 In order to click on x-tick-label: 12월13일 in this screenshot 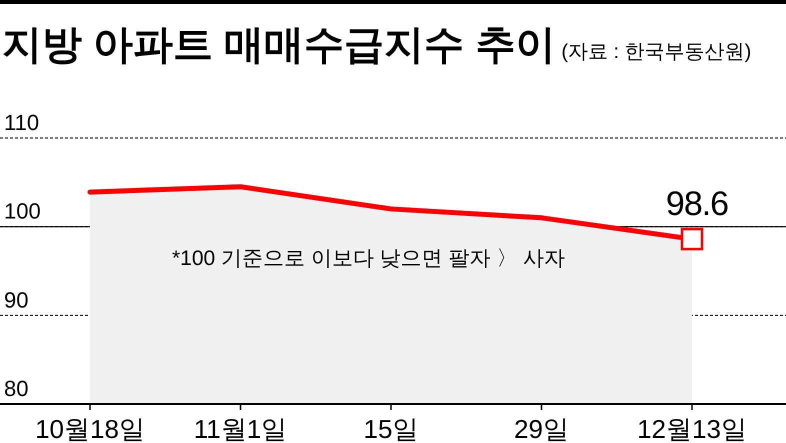, I will do `click(692, 428)`.